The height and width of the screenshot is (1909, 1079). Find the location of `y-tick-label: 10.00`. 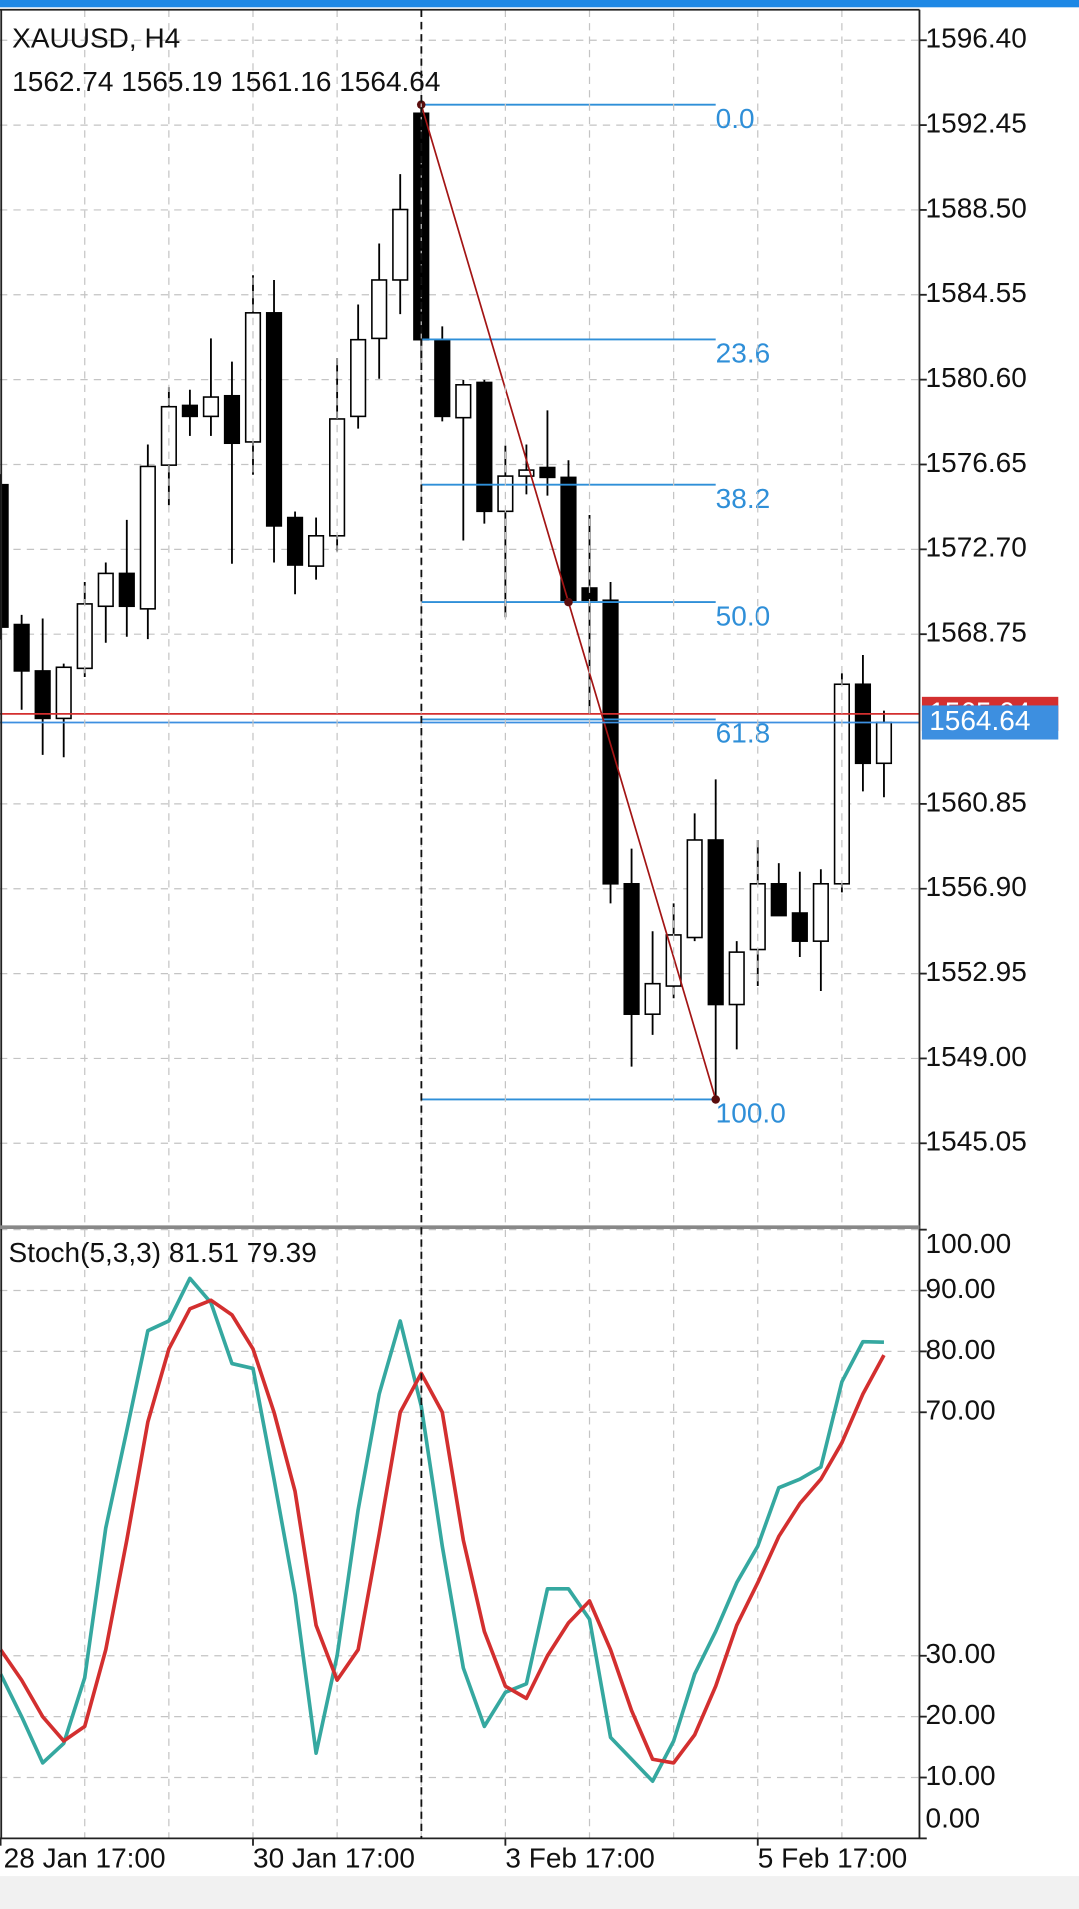

y-tick-label: 10.00 is located at coordinates (961, 1775).